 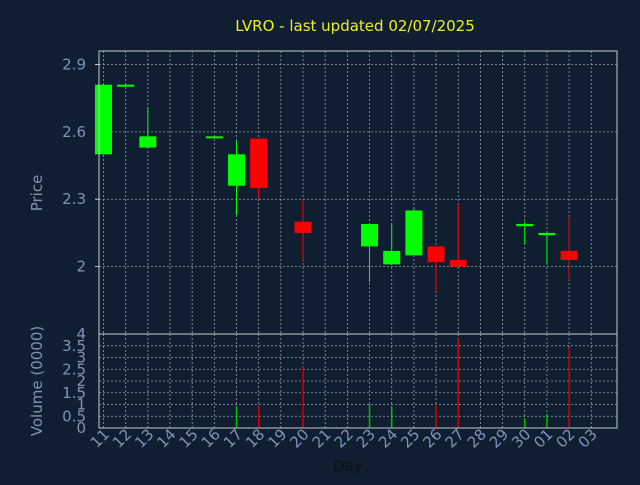 What do you see at coordinates (37, 381) in the screenshot?
I see `volume-axis-title: Volume (0000)` at bounding box center [37, 381].